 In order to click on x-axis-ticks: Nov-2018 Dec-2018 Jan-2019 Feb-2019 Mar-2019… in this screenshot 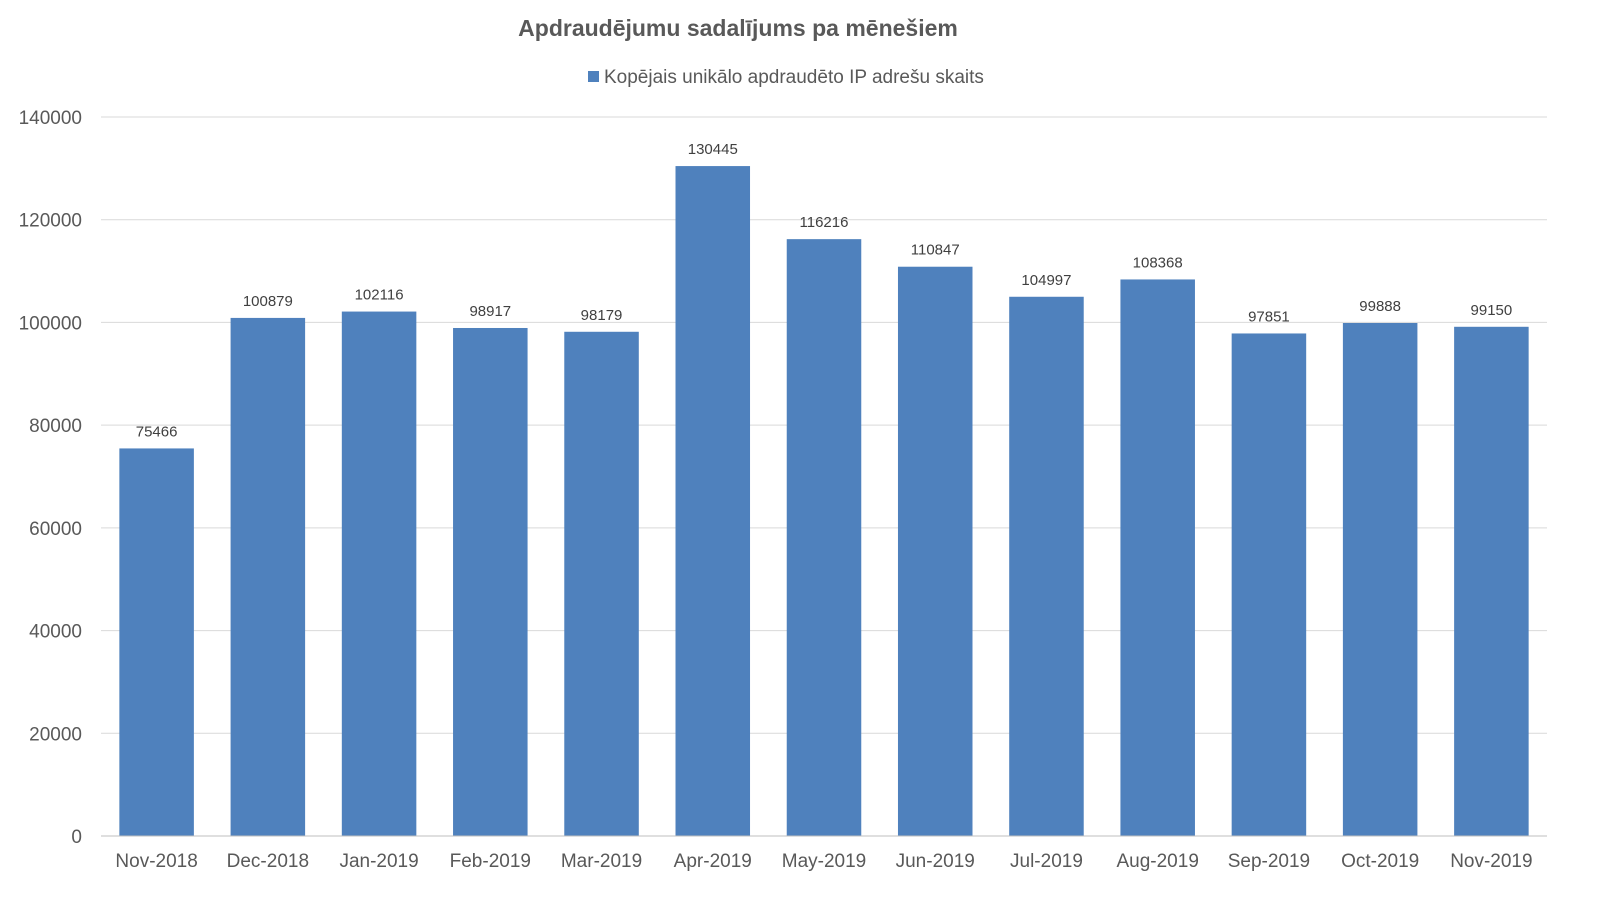, I will do `click(823, 861)`.